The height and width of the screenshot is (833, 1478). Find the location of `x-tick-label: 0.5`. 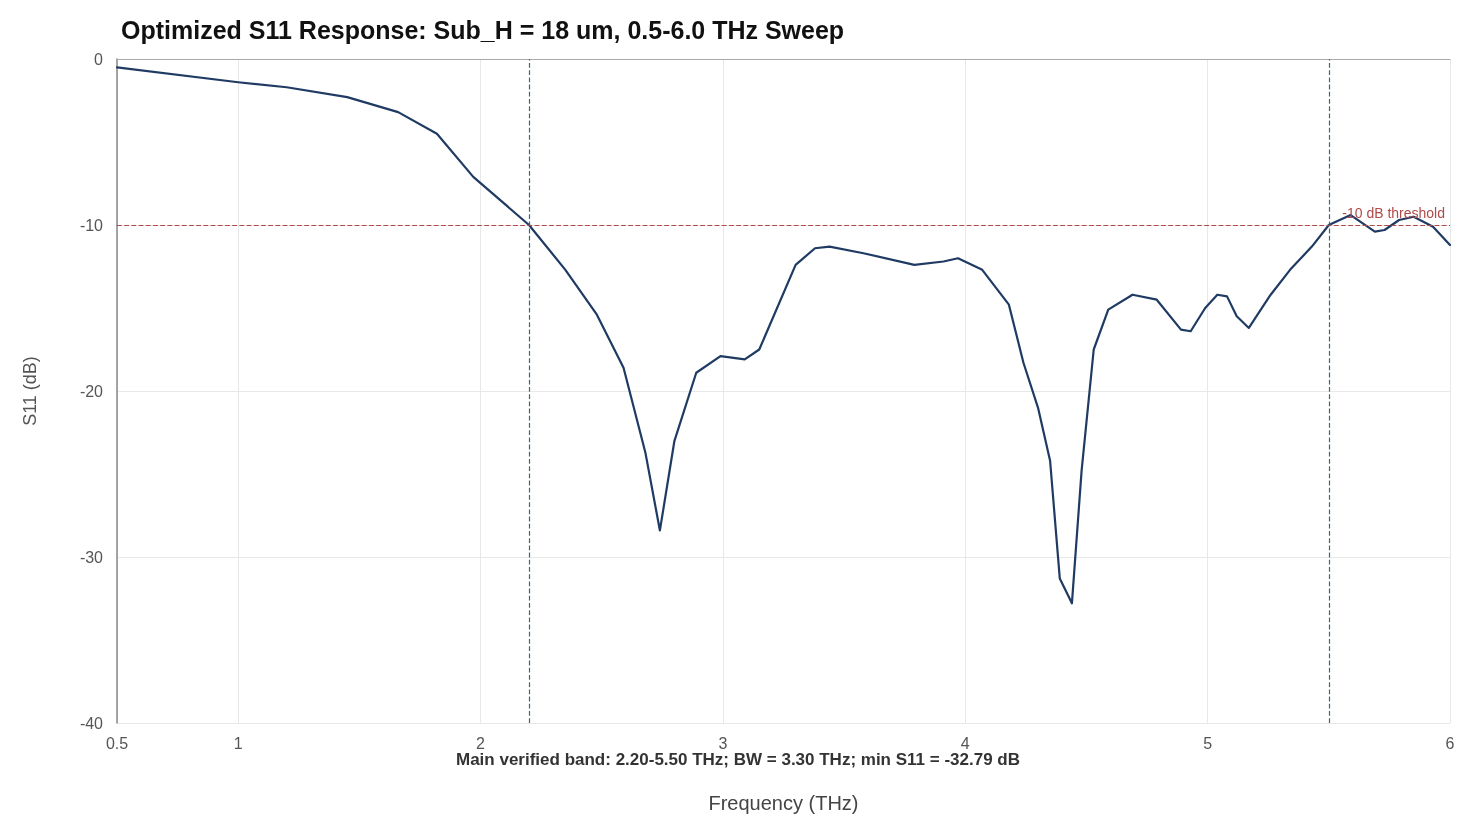

x-tick-label: 0.5 is located at coordinates (117, 743).